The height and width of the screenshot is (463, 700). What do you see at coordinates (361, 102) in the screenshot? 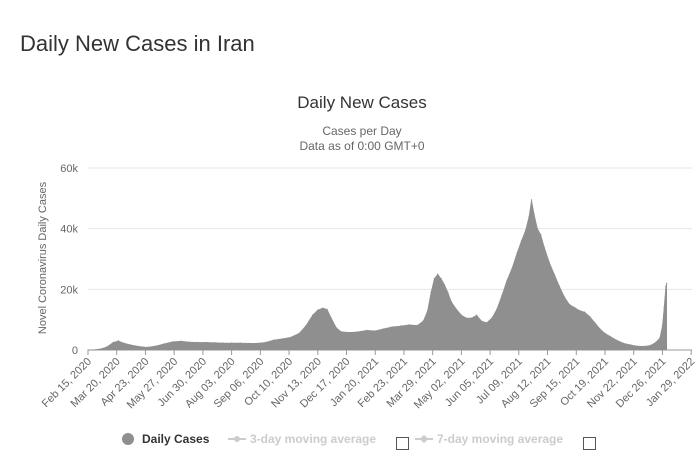
I see `chart-title: Daily New Cases` at bounding box center [361, 102].